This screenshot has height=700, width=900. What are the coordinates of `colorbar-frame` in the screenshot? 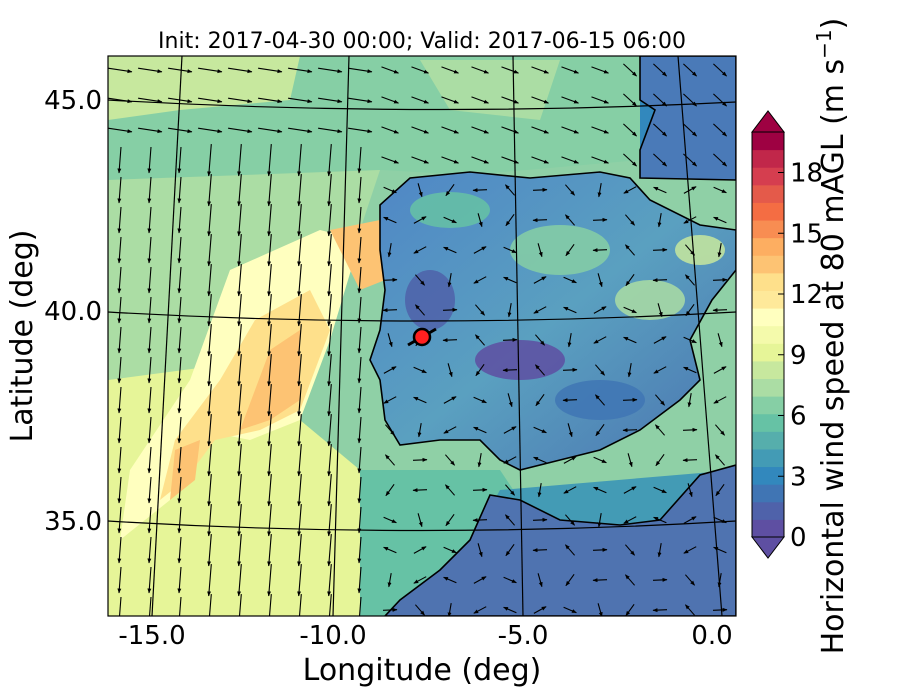 It's located at (768, 334).